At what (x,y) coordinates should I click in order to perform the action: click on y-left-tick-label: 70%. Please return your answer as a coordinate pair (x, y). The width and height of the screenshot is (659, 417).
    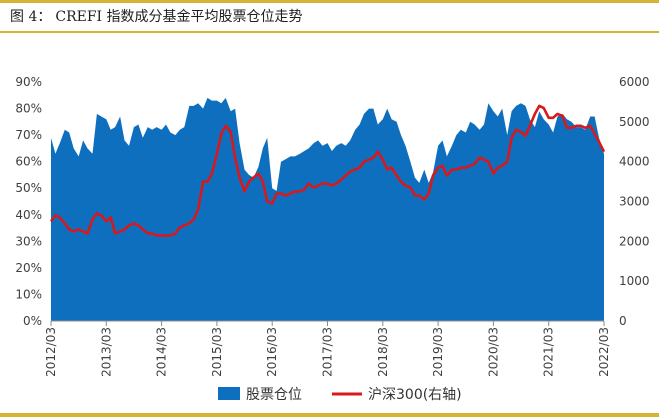
    Looking at the image, I should click on (28, 135).